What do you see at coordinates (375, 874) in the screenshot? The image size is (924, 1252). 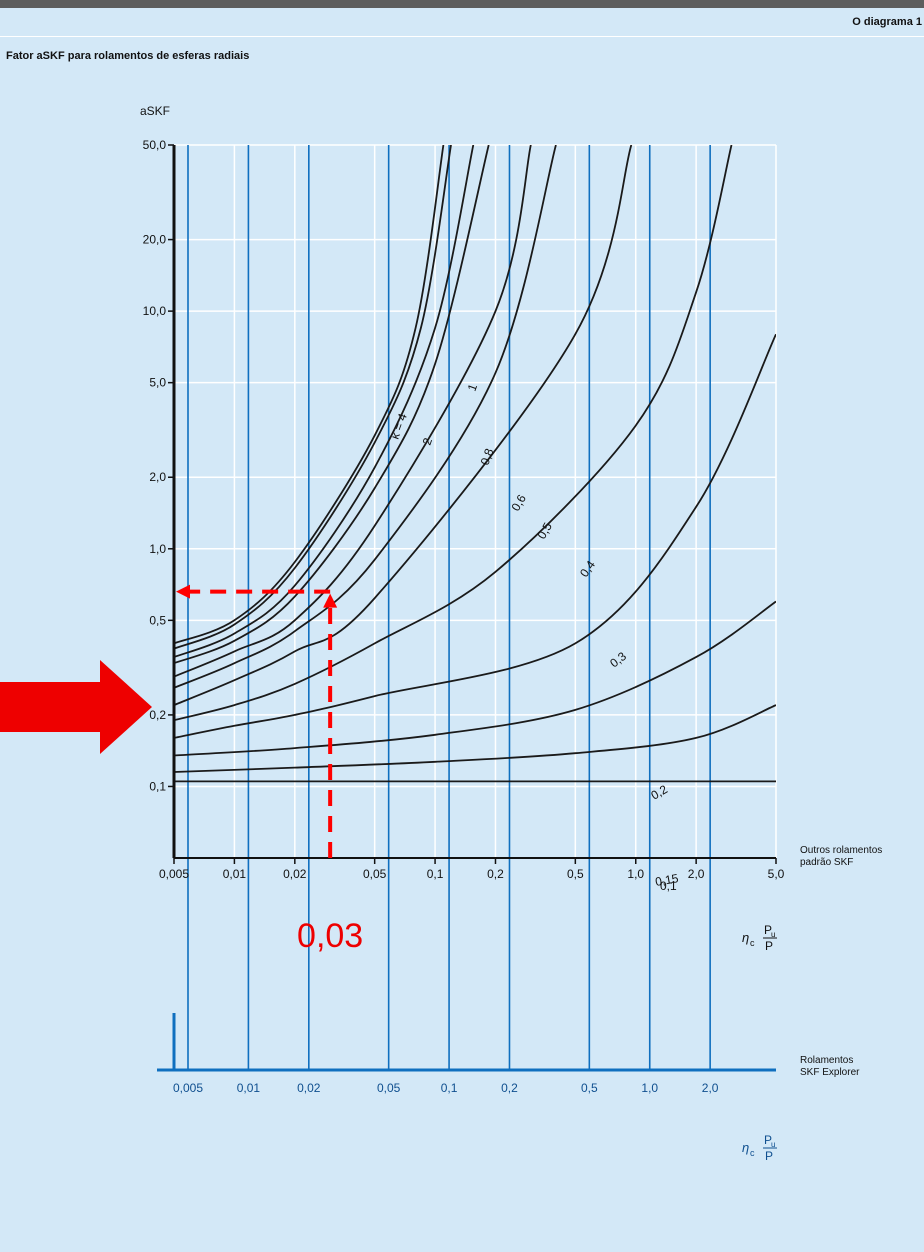 I see `x-top-tick-label: 0,05` at bounding box center [375, 874].